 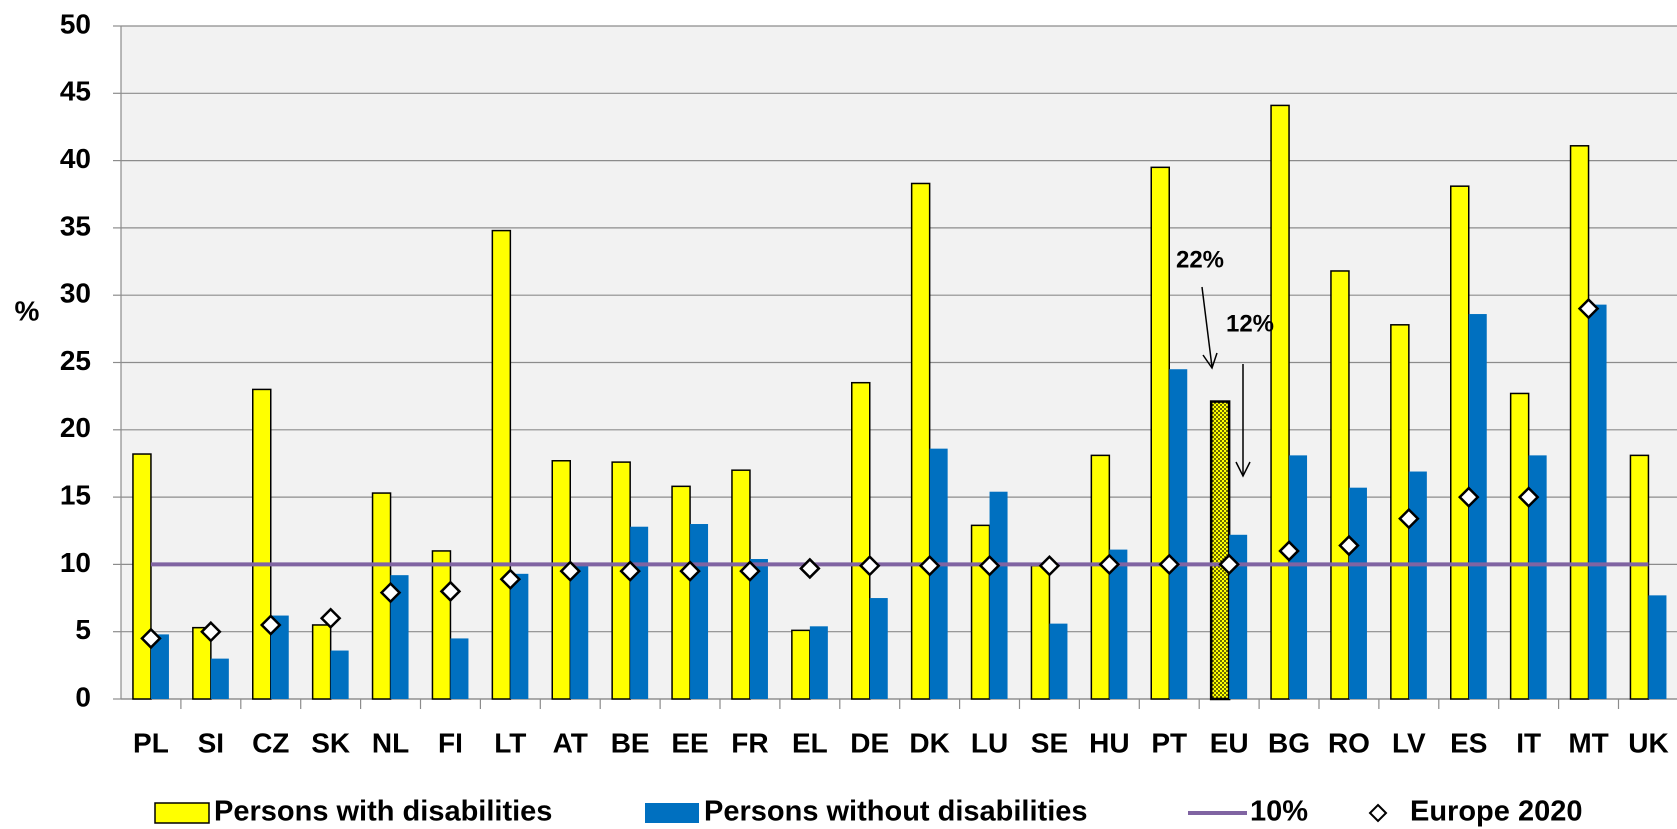 I want to click on x-tick-label: DK, so click(x=929, y=742).